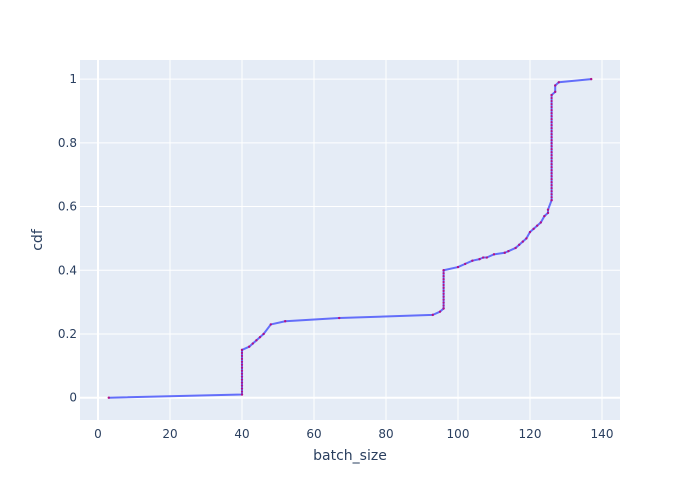  I want to click on x-axis-title: batch_size, so click(350, 456).